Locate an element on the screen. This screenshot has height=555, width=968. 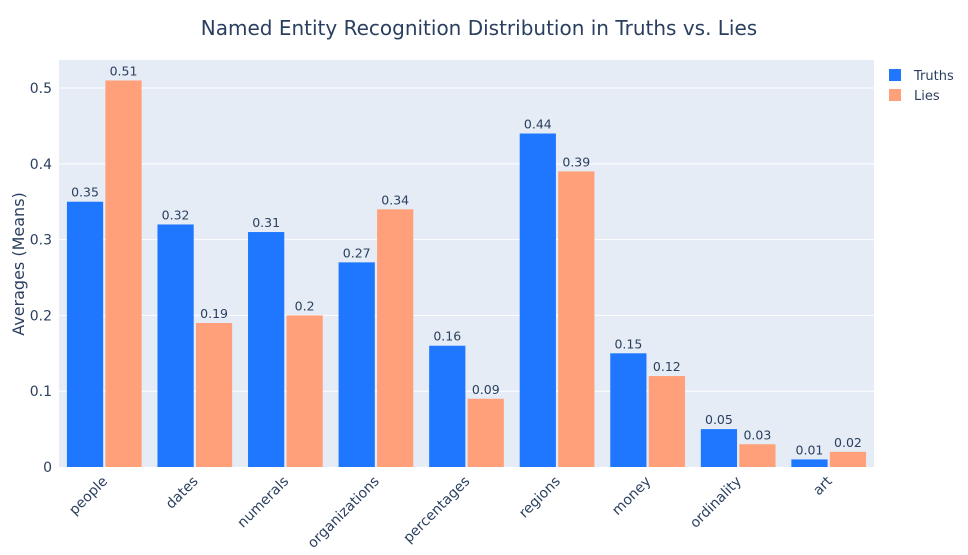
y-axis-label: Averages (Means) is located at coordinates (18, 264).